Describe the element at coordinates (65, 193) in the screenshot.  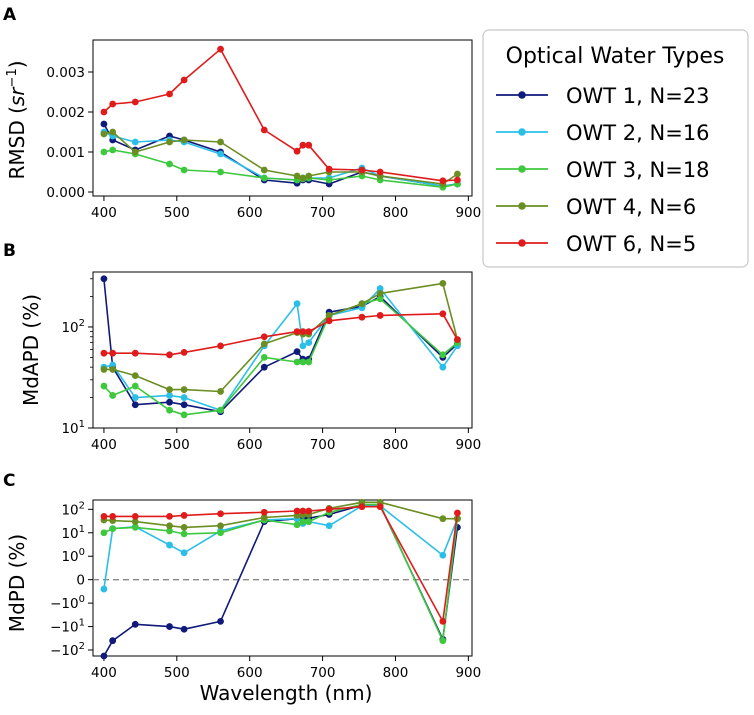
I see `y-tick-label: 0.000` at that location.